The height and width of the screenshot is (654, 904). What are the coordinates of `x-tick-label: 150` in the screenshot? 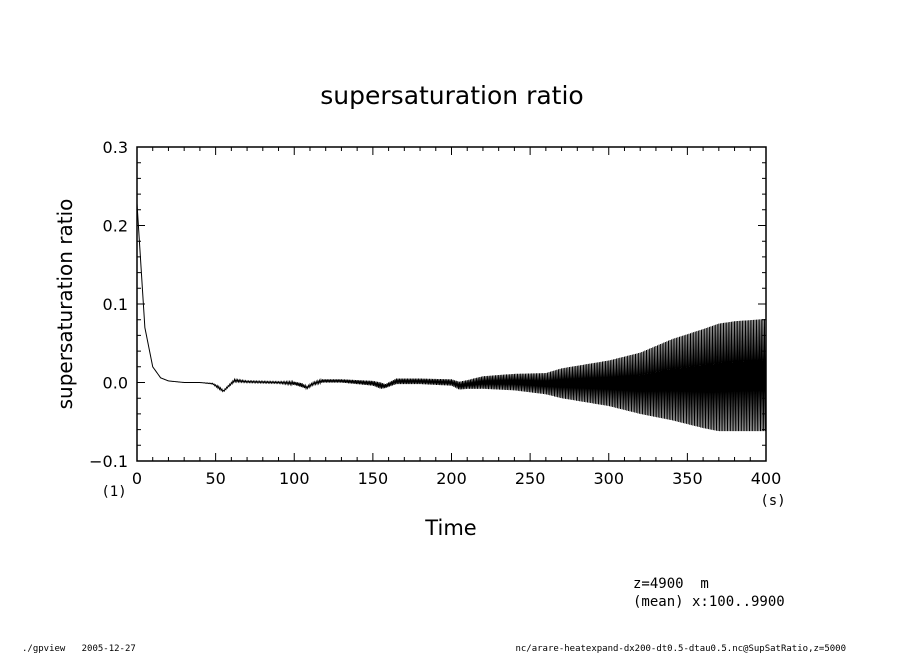 It's located at (373, 478).